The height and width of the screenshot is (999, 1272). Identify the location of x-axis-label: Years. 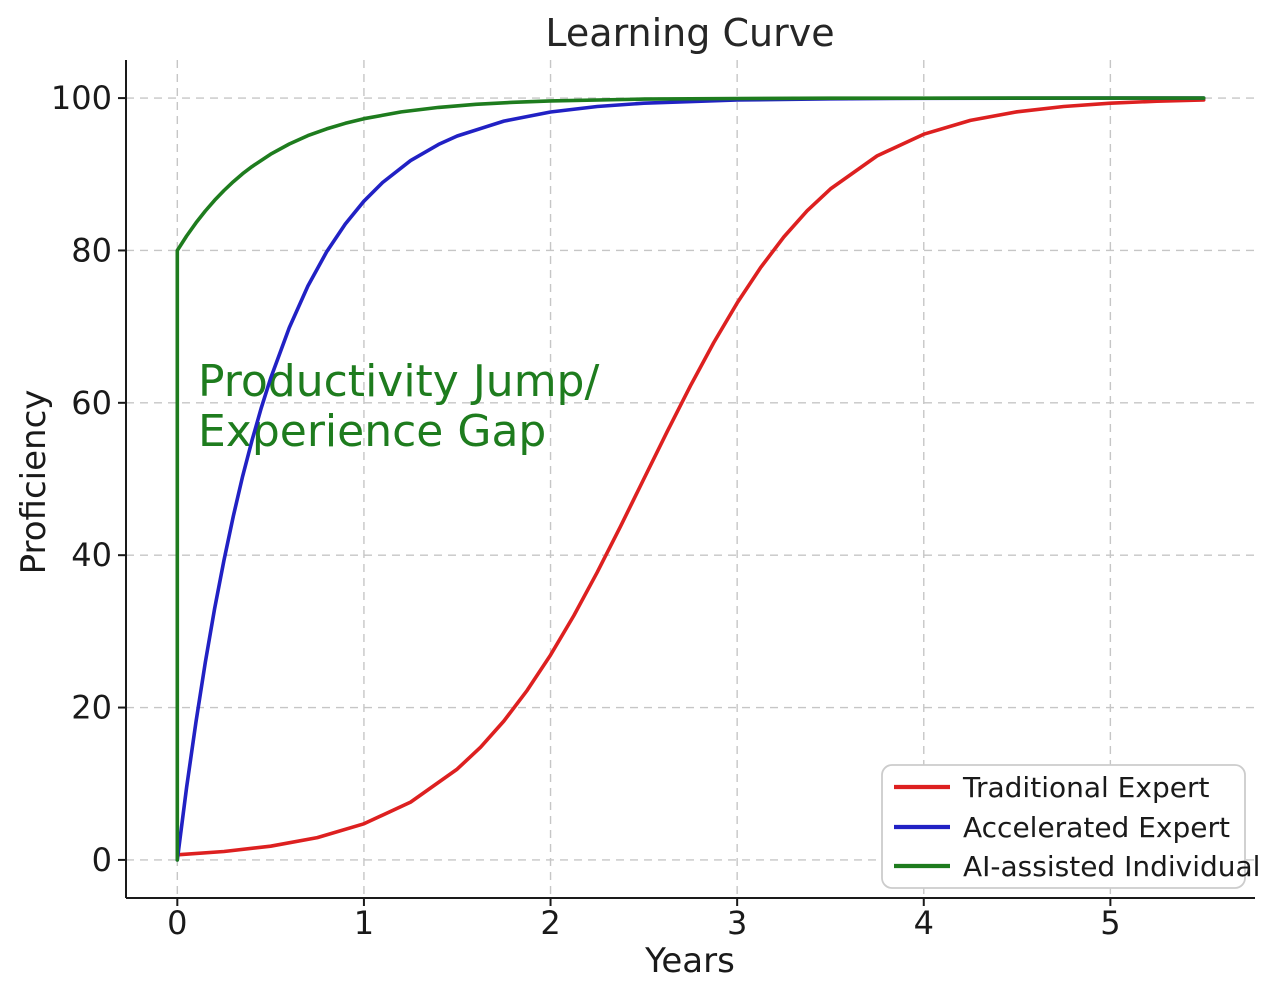
(689, 961).